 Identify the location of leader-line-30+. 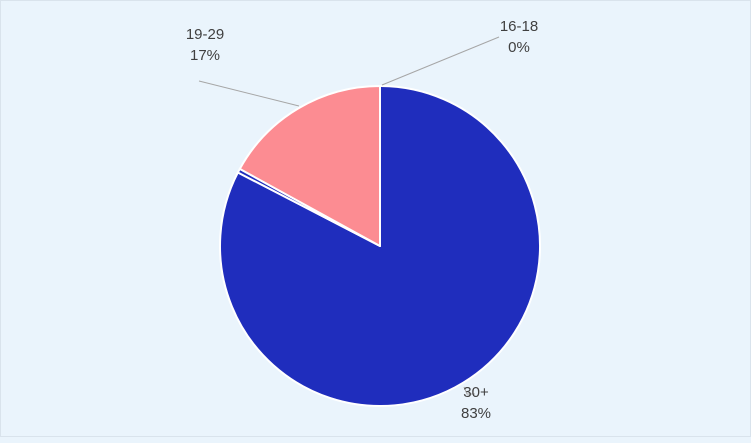
(469, 390).